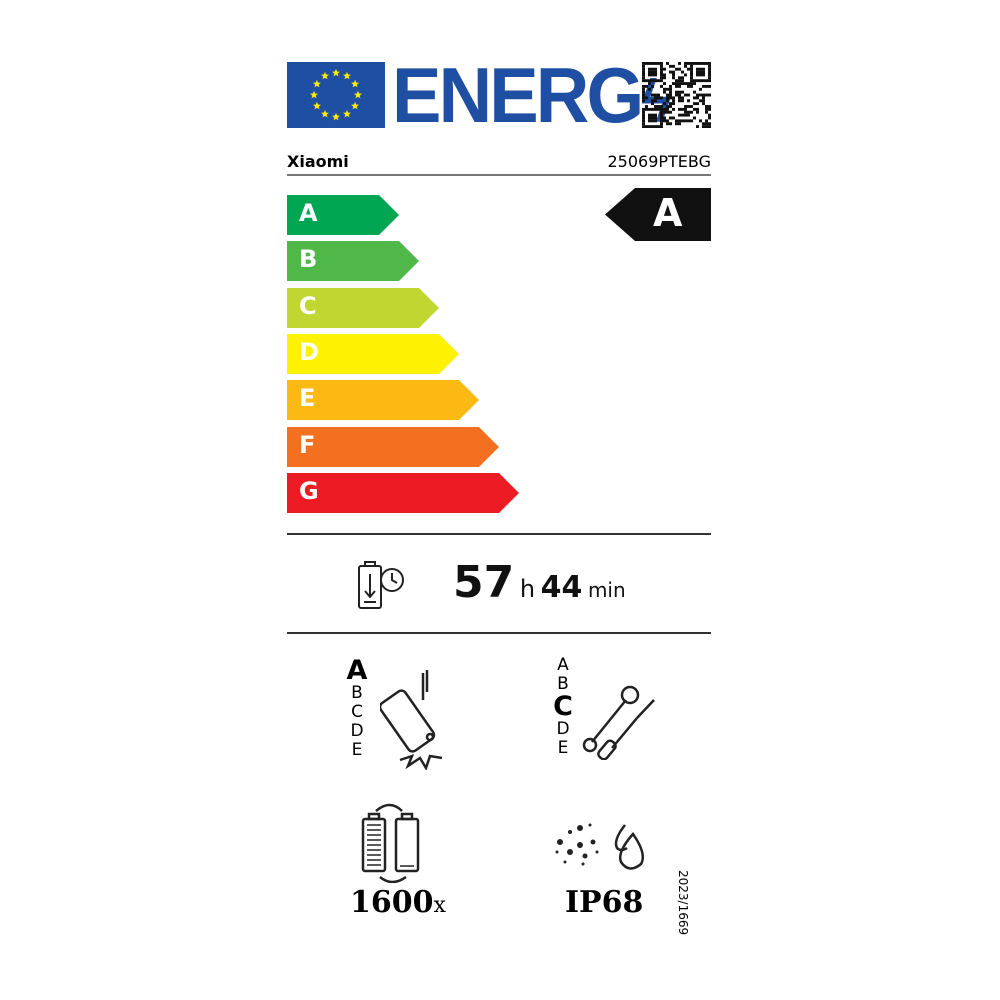 This screenshot has width=1000, height=1000. What do you see at coordinates (382, 588) in the screenshot?
I see `battery-clock-icon` at bounding box center [382, 588].